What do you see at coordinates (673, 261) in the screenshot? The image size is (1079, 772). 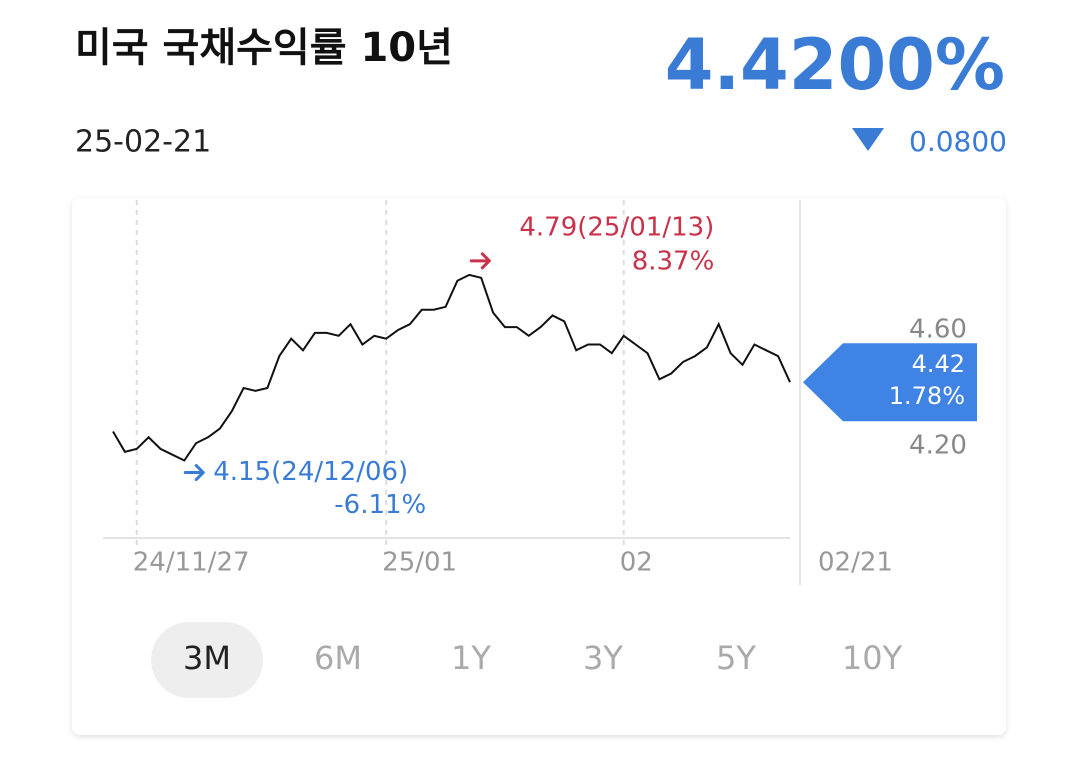 I see `high-change: 8.37%` at bounding box center [673, 261].